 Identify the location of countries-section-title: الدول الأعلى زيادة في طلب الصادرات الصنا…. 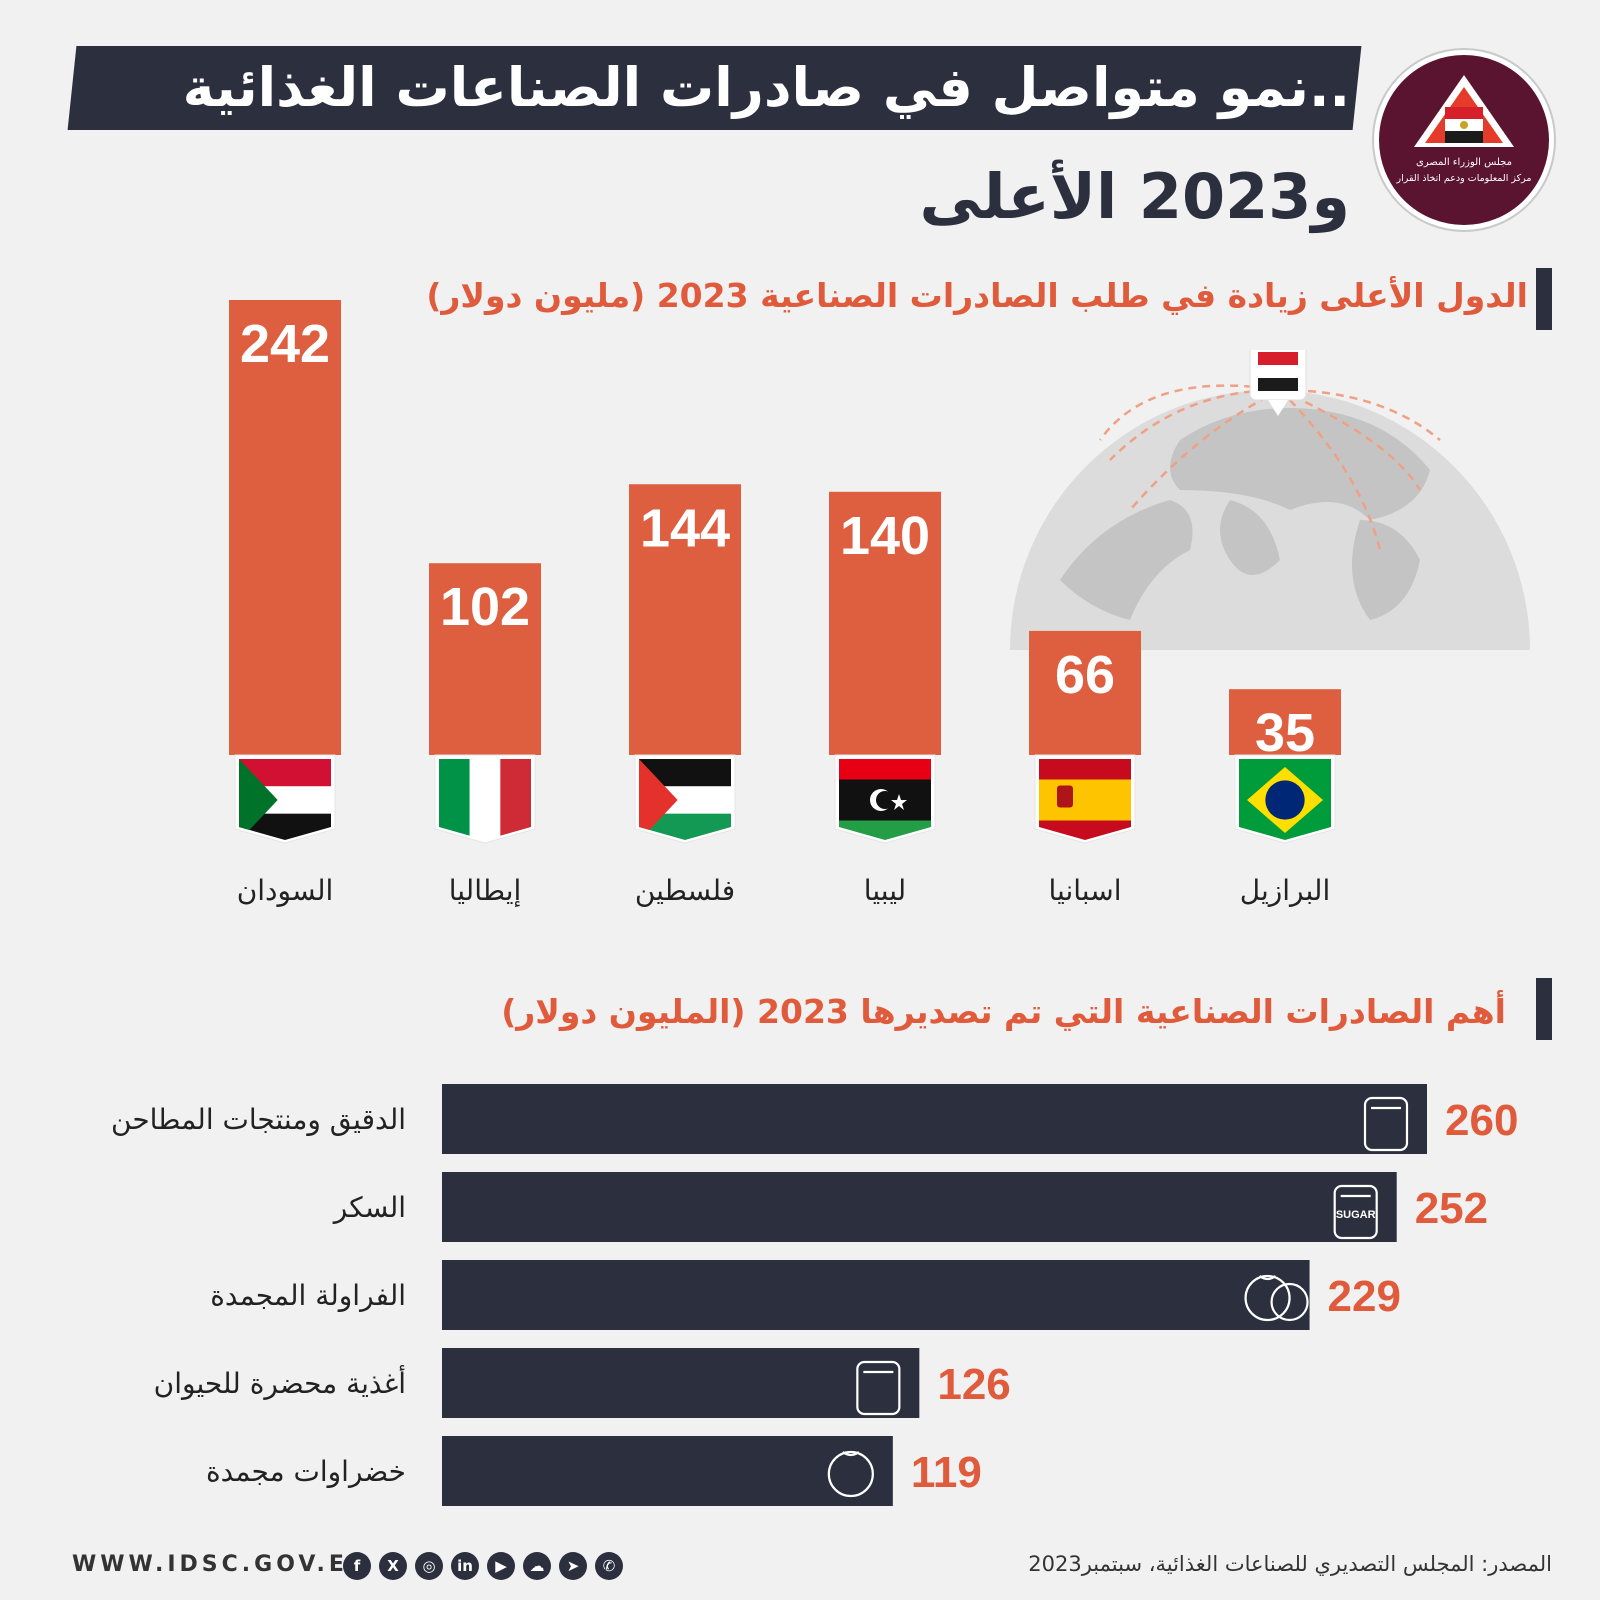
(977, 295).